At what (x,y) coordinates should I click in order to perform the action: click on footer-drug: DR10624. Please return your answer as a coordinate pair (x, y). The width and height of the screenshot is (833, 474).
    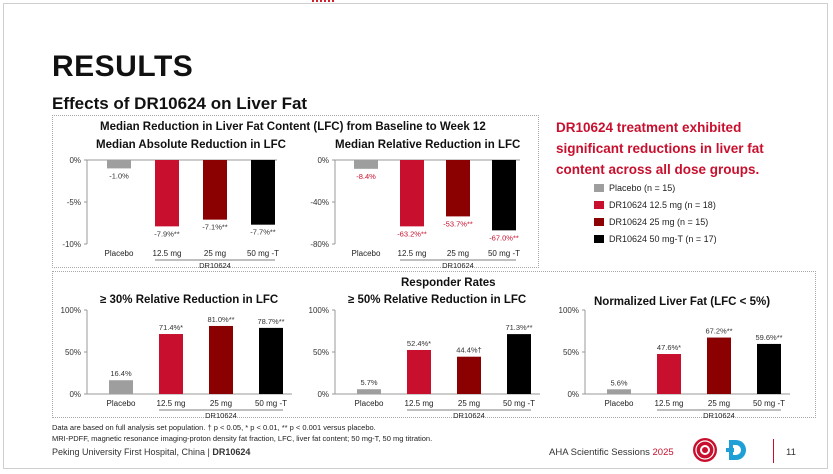
    Looking at the image, I should click on (231, 452).